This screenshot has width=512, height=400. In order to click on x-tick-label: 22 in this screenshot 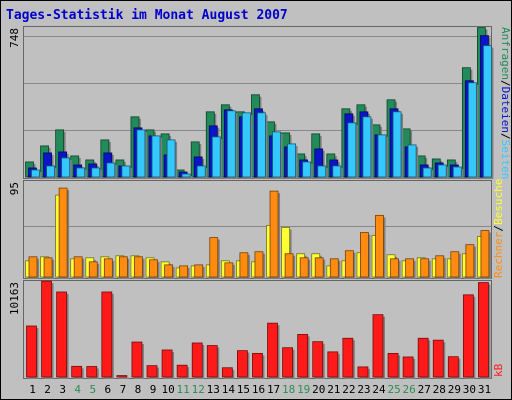, I will do `click(348, 389)`.